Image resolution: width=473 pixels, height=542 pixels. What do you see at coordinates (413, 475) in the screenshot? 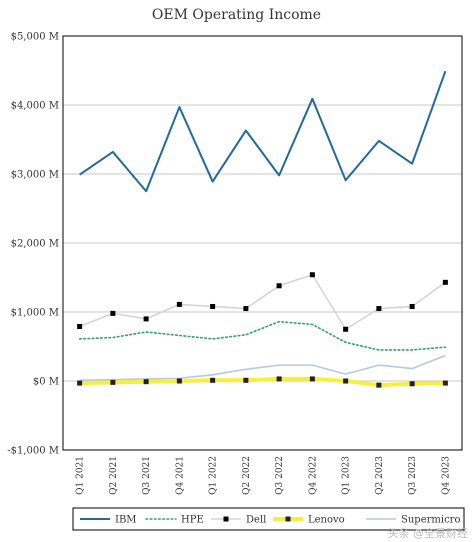
I see `x-tick-label: Q3 2023` at bounding box center [413, 475].